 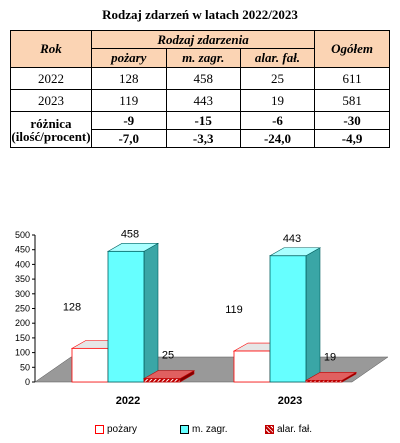 I want to click on table-row: 2023 119 443 19 581, so click(x=200, y=100).